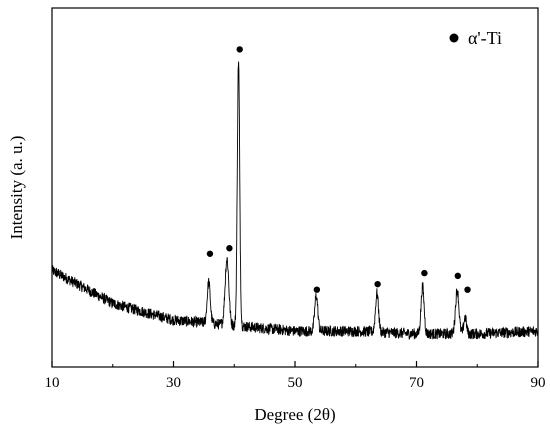 The height and width of the screenshot is (435, 550). What do you see at coordinates (52, 383) in the screenshot?
I see `x-tick-label: 10` at bounding box center [52, 383].